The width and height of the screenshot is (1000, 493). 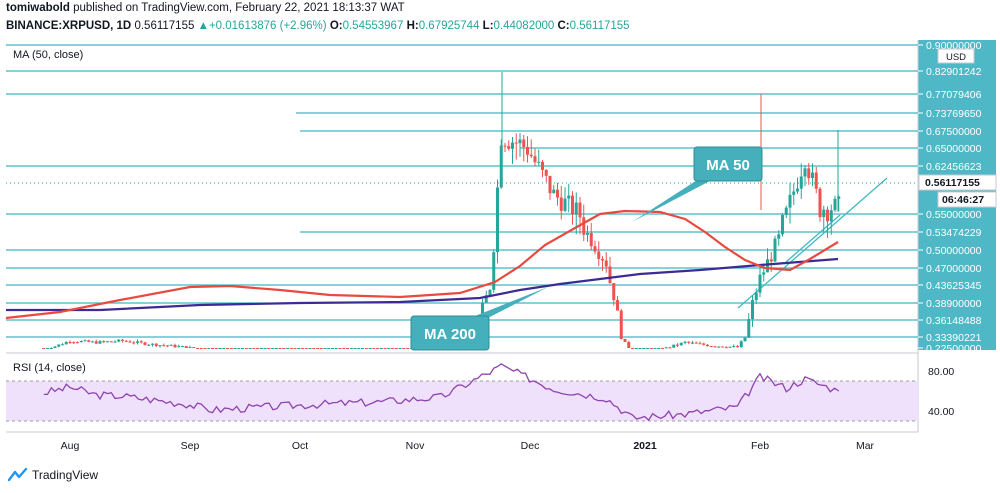 I want to click on price-tick-label: 0.82901242, so click(x=954, y=72).